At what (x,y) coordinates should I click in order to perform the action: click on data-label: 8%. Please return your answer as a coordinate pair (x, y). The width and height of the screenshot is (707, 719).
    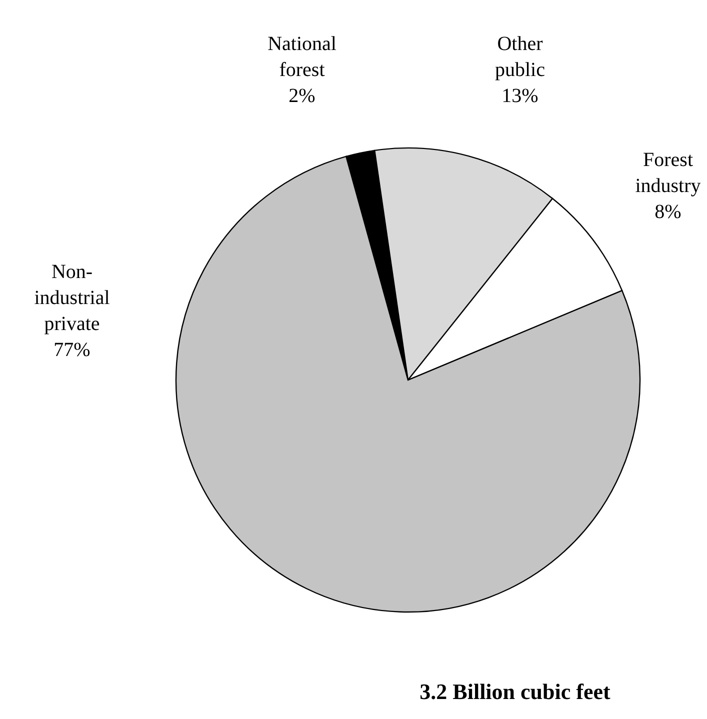
    Looking at the image, I should click on (668, 212).